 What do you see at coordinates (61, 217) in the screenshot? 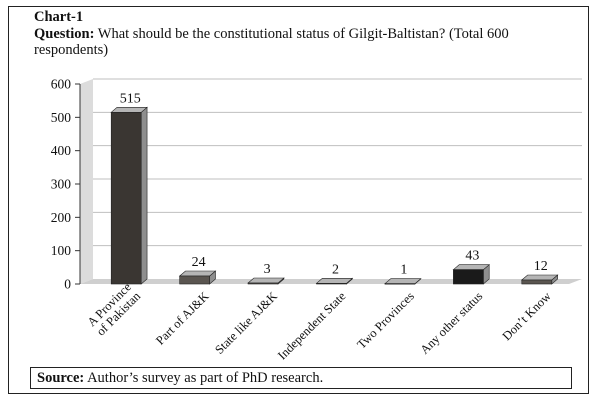
I see `y-tick-label: 200` at bounding box center [61, 217].